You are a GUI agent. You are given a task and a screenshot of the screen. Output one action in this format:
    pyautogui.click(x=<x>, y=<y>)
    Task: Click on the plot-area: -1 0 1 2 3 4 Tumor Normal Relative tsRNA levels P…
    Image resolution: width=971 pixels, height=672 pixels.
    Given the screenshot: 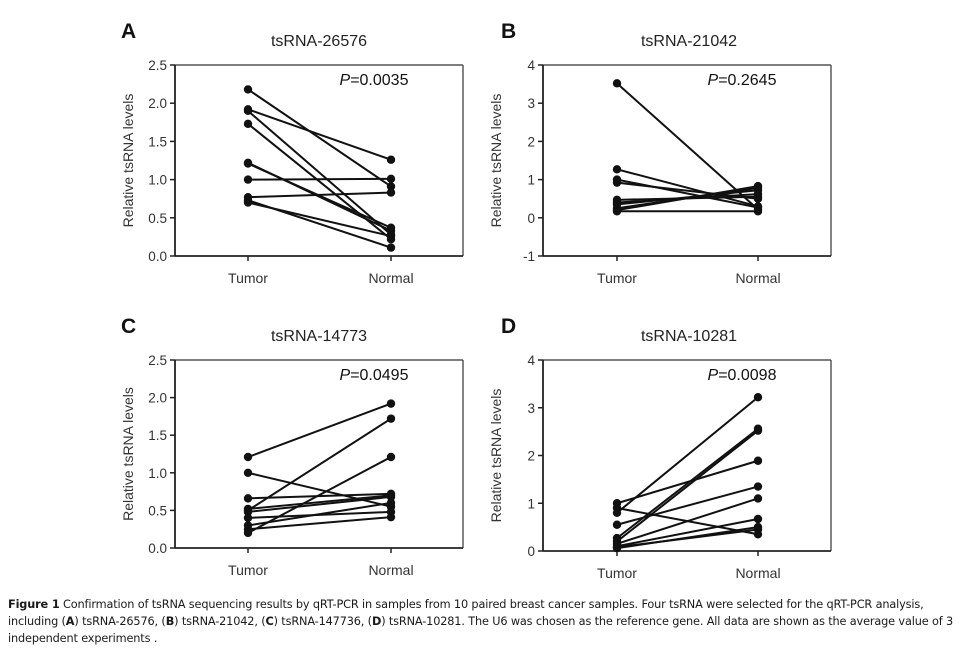 What is the action you would take?
    pyautogui.click(x=660, y=172)
    